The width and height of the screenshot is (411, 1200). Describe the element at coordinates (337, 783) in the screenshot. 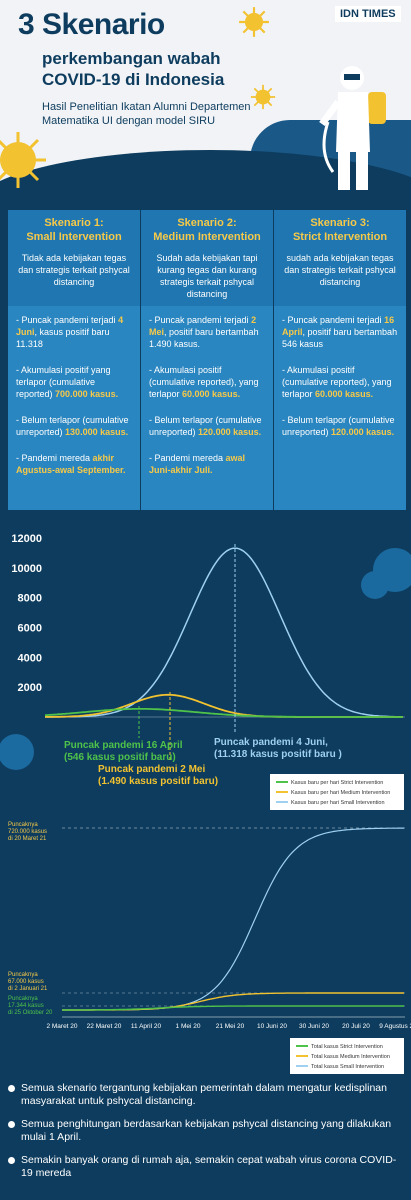

I see `legend-label: Kasus baru per hari Strict Intervention` at that location.